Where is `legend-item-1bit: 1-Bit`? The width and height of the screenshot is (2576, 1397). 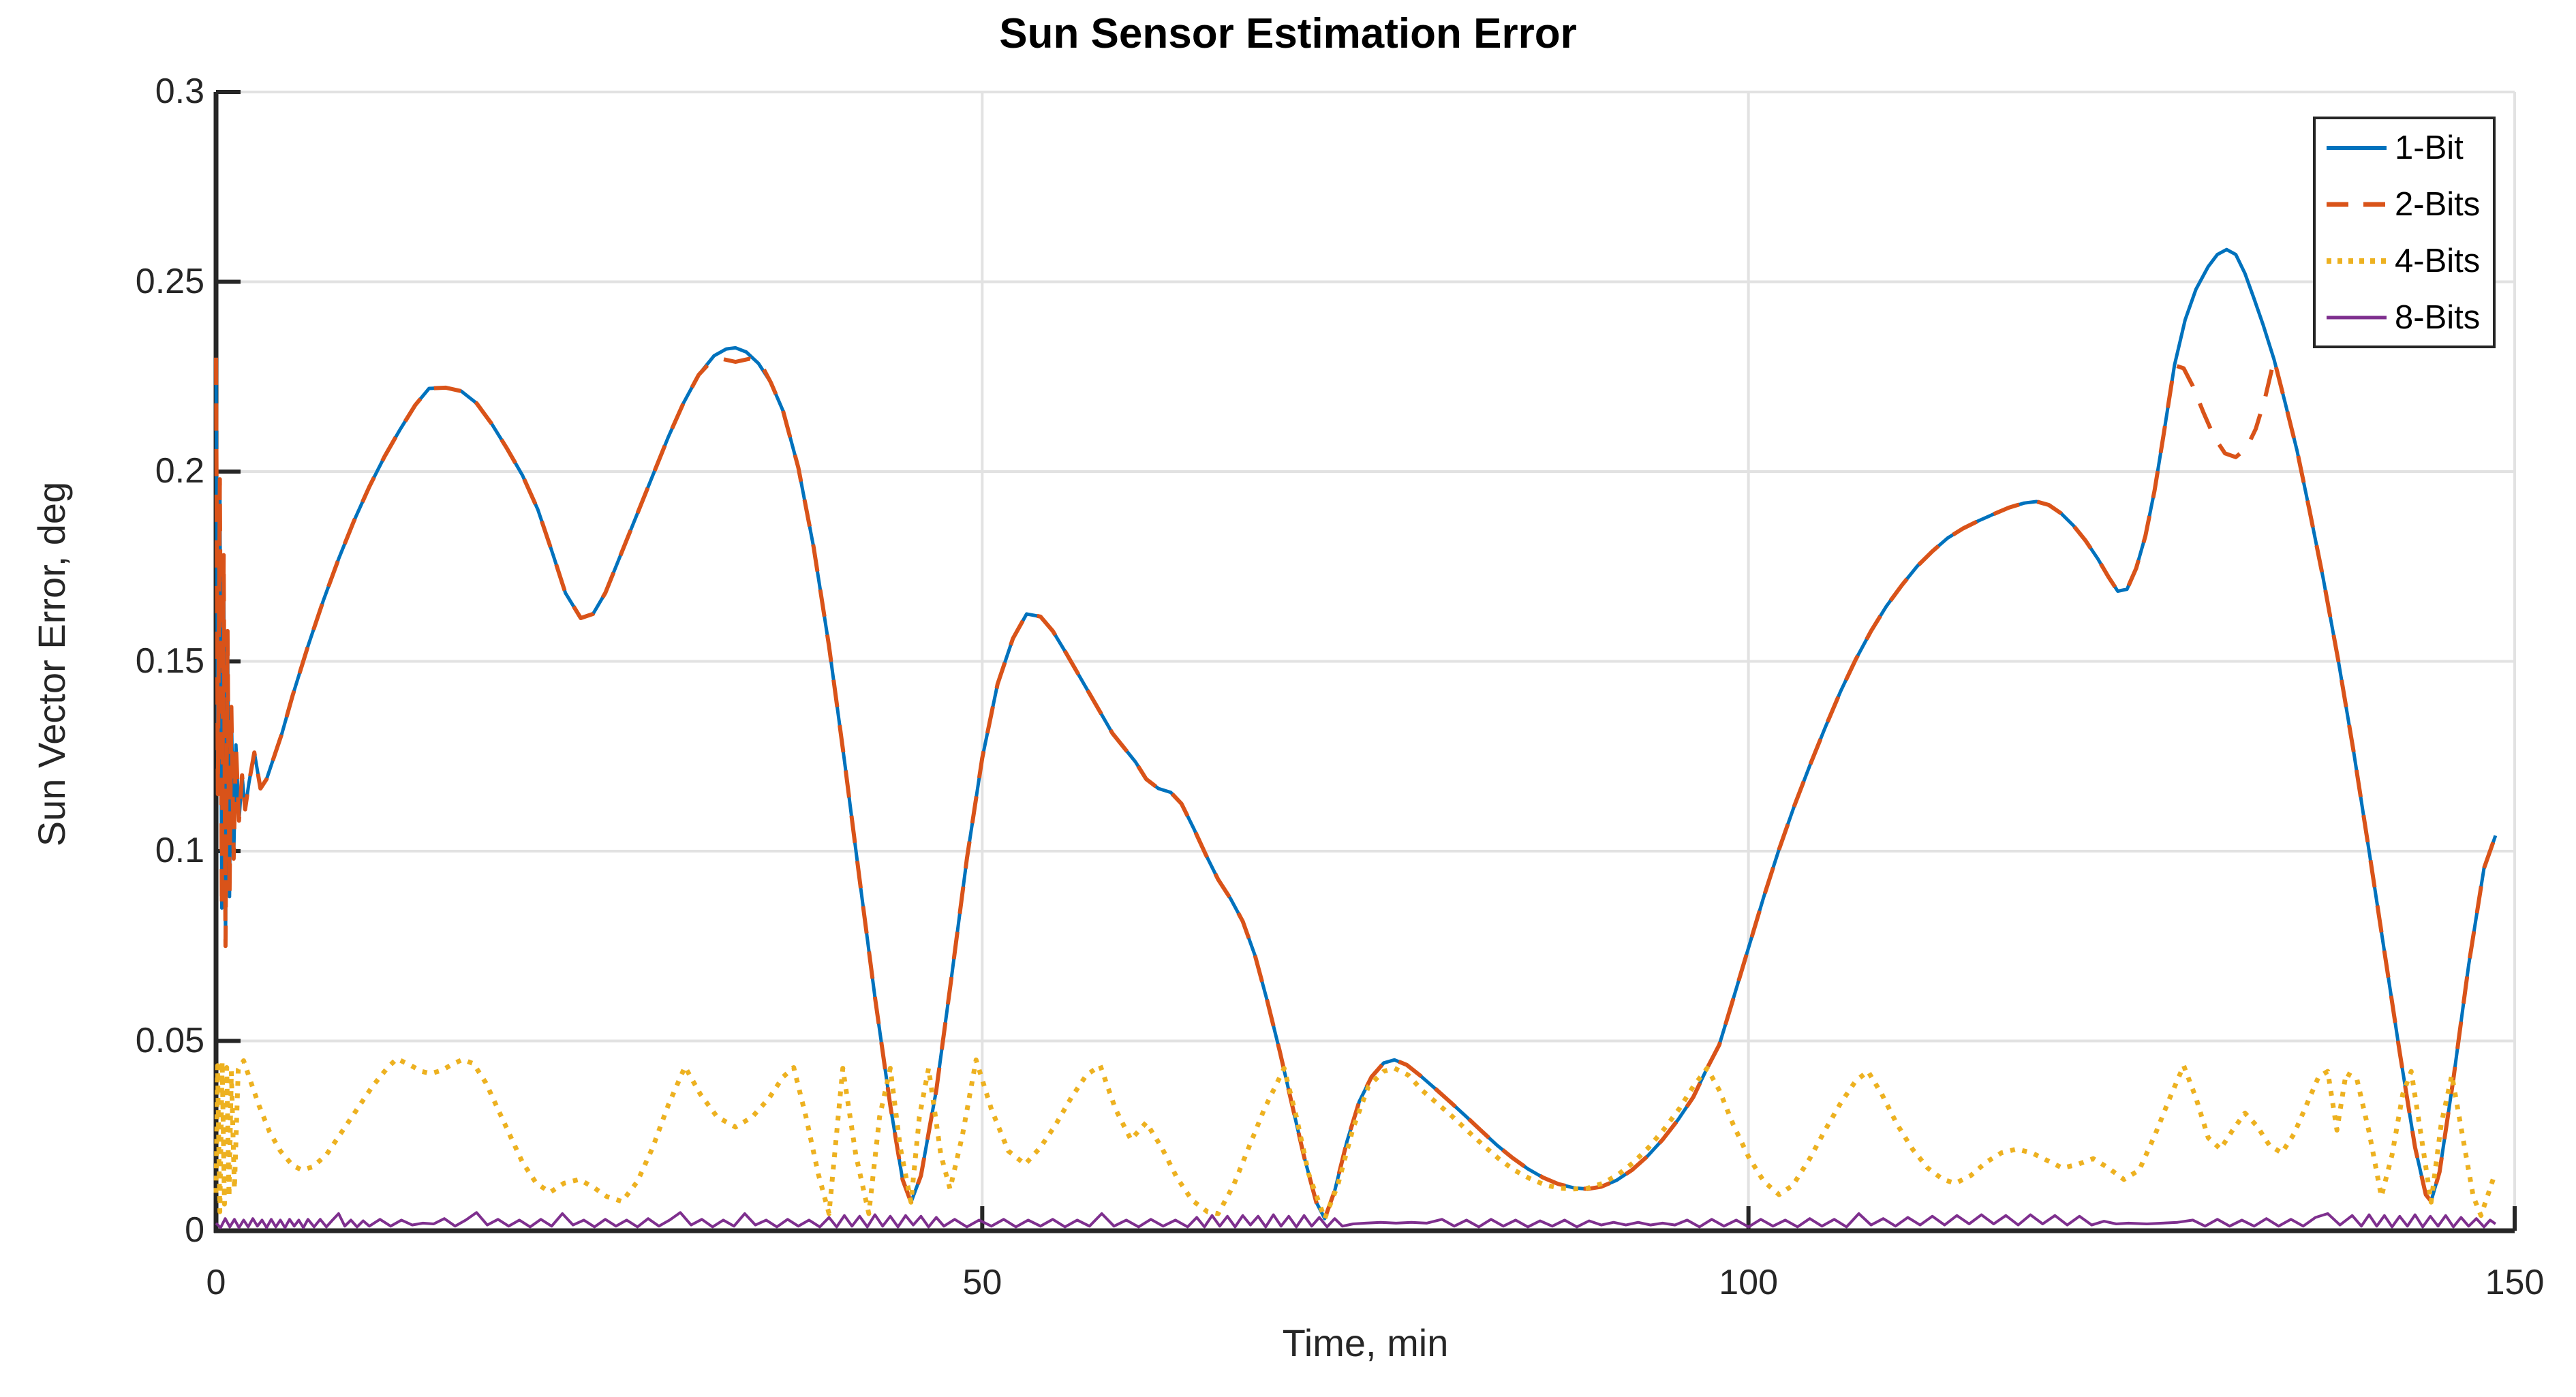
legend-item-1bit: 1-Bit is located at coordinates (2404, 147).